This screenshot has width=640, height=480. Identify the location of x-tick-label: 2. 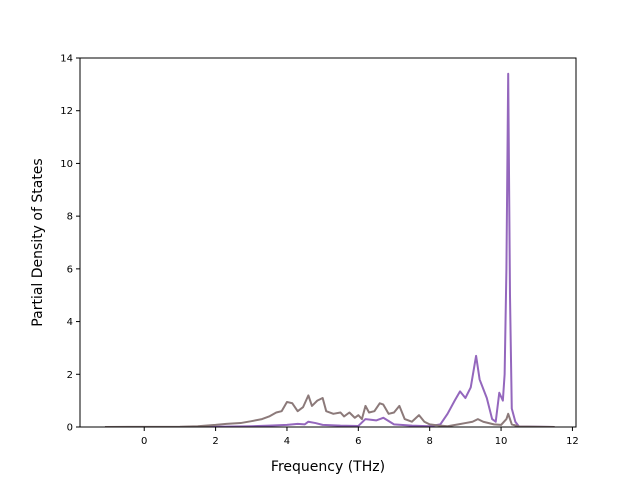
(215, 441).